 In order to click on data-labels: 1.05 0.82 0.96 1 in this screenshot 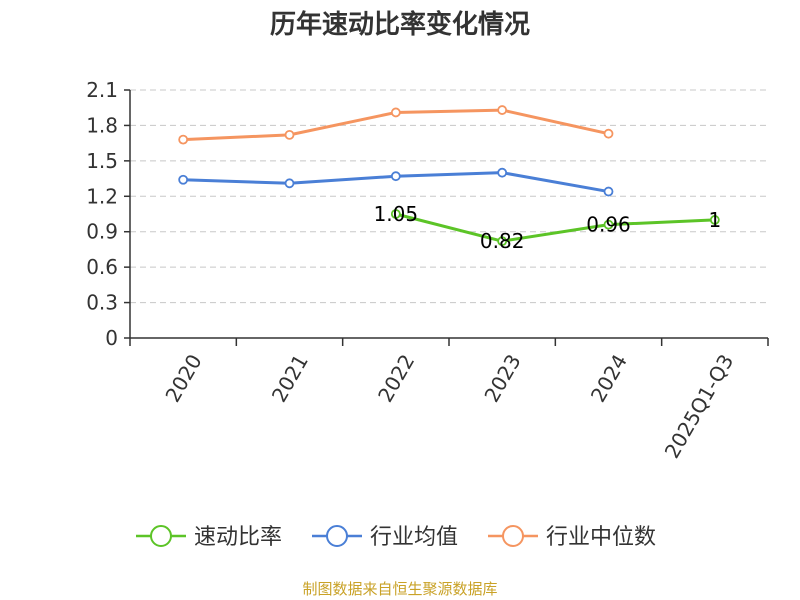, I will do `click(548, 227)`.